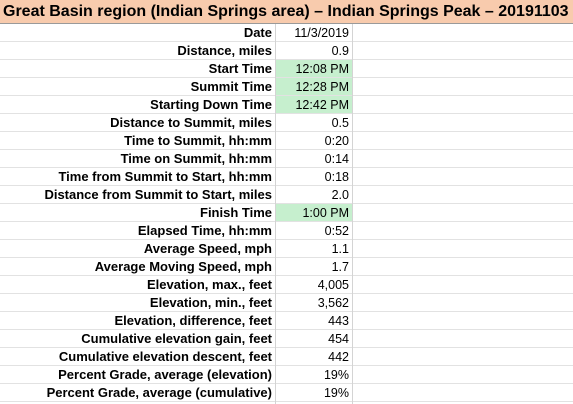 The height and width of the screenshot is (404, 573). Describe the element at coordinates (198, 140) in the screenshot. I see `row-label-cell: Time to Summit, hh:mm` at that location.